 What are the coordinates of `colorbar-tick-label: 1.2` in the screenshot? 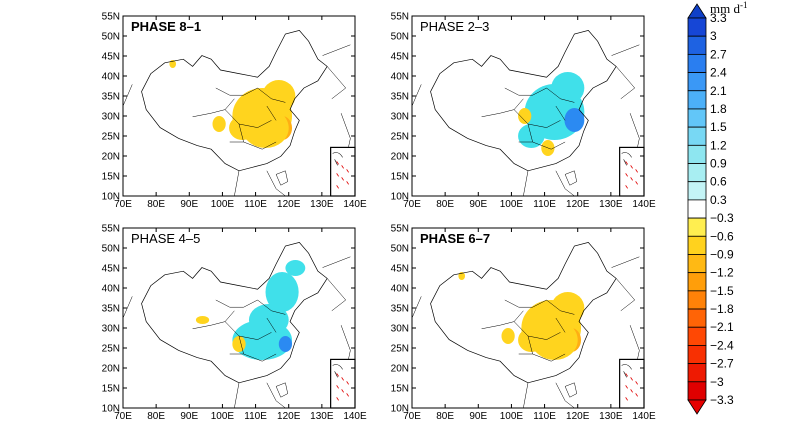 It's located at (718, 145).